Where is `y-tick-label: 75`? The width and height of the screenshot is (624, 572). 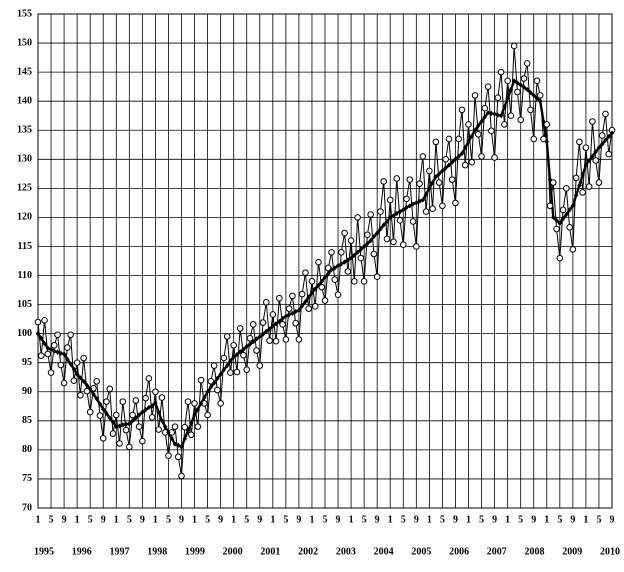
y-tick-label: 75 is located at coordinates (27, 478).